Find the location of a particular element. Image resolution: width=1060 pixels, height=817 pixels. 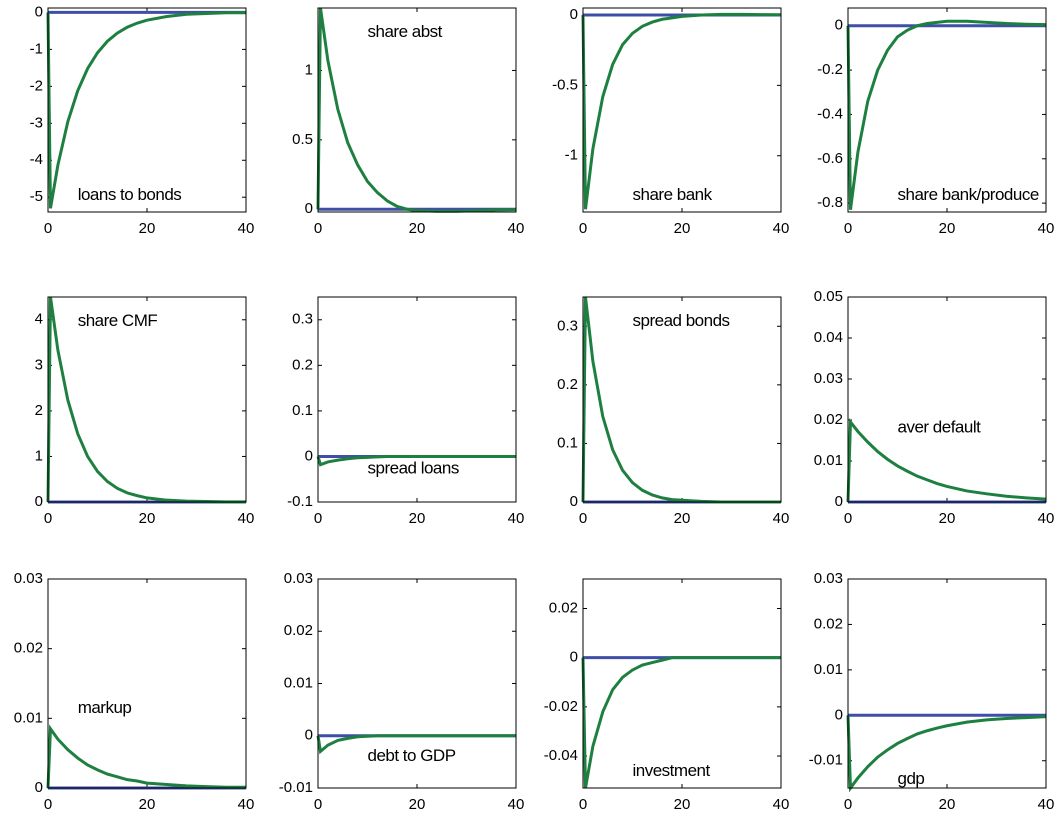

annotation: investment is located at coordinates (672, 770).